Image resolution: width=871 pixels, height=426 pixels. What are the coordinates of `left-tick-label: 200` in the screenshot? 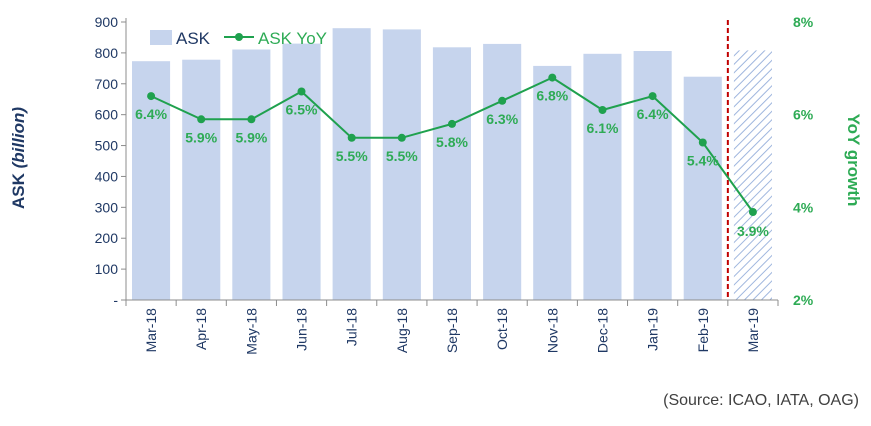 It's located at (107, 238).